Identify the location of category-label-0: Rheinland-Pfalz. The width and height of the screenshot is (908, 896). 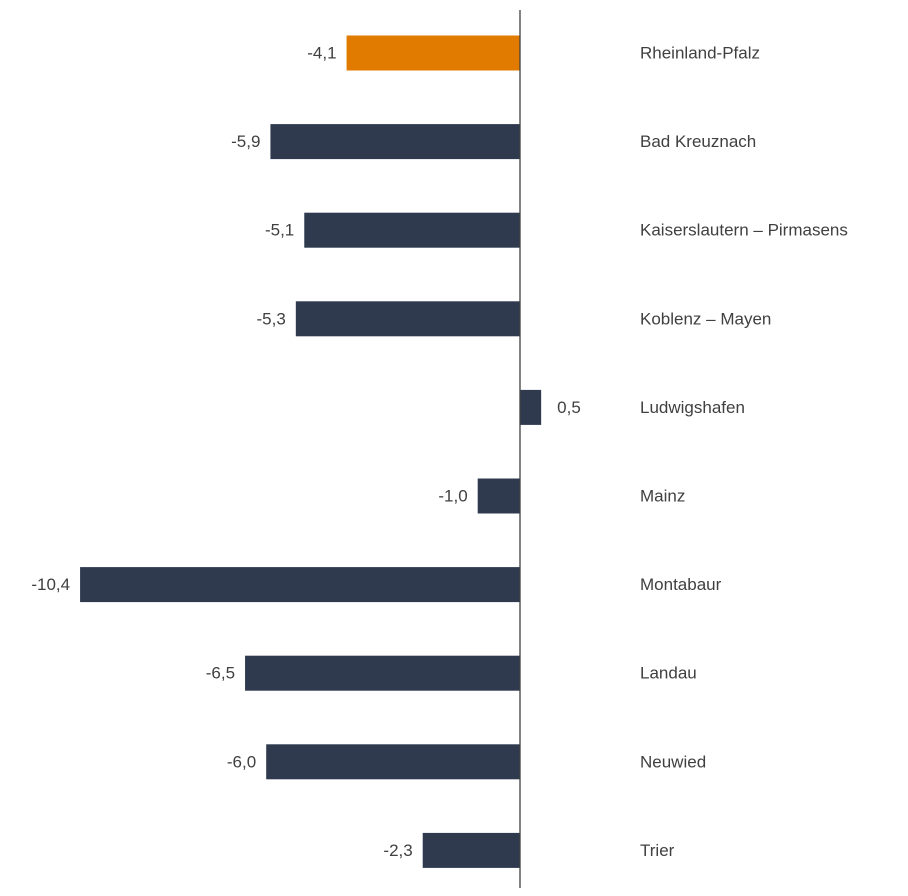
(700, 53).